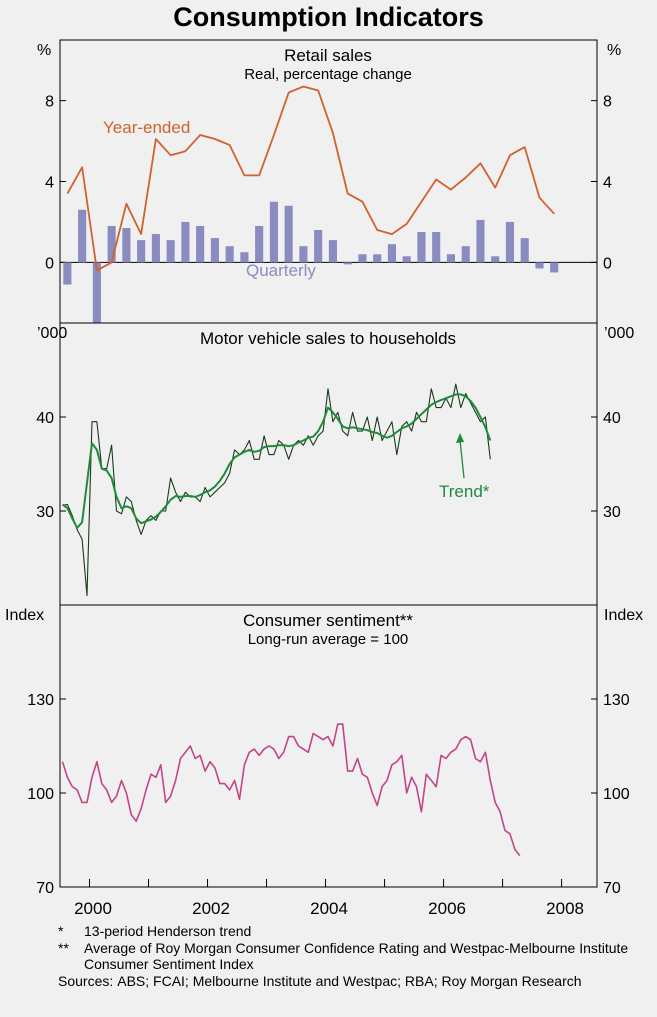  What do you see at coordinates (281, 270) in the screenshot?
I see `annotation-quarterly: Quarterly` at bounding box center [281, 270].